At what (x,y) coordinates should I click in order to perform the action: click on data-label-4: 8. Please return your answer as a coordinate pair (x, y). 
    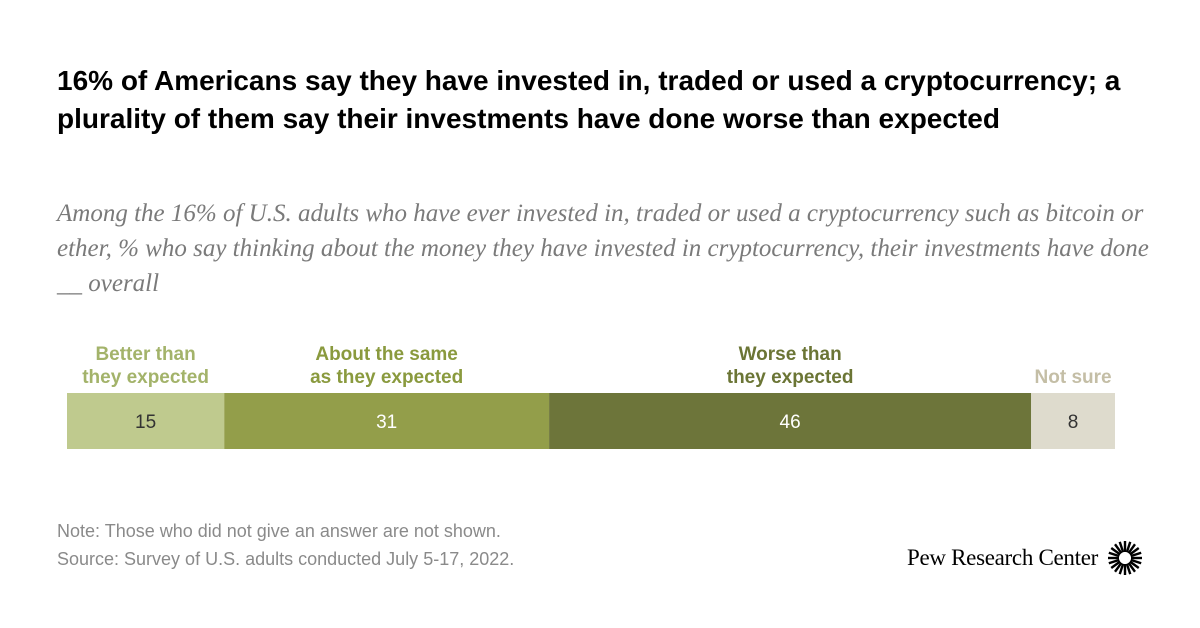
    Looking at the image, I should click on (1073, 422).